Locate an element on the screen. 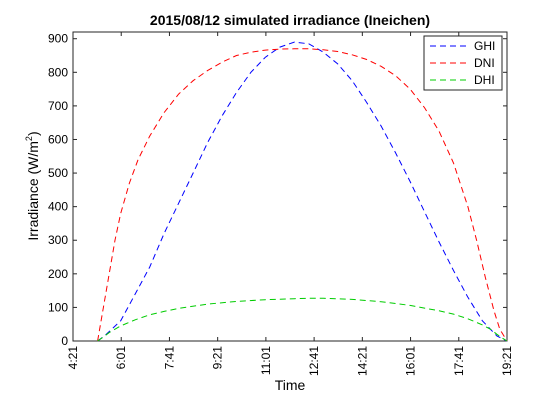 The height and width of the screenshot is (420, 560). x-tick-label: 17:41 is located at coordinates (459, 361).